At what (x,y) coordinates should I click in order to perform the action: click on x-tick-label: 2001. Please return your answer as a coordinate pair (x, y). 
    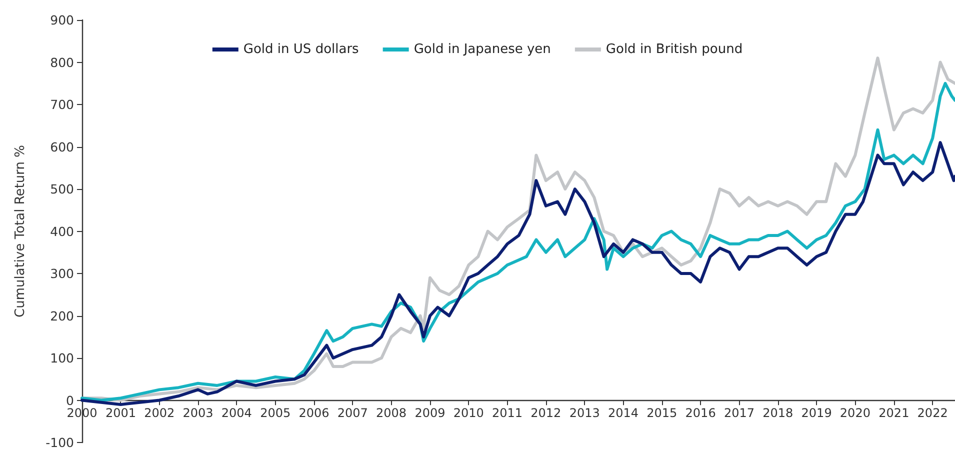
    Looking at the image, I should click on (120, 413).